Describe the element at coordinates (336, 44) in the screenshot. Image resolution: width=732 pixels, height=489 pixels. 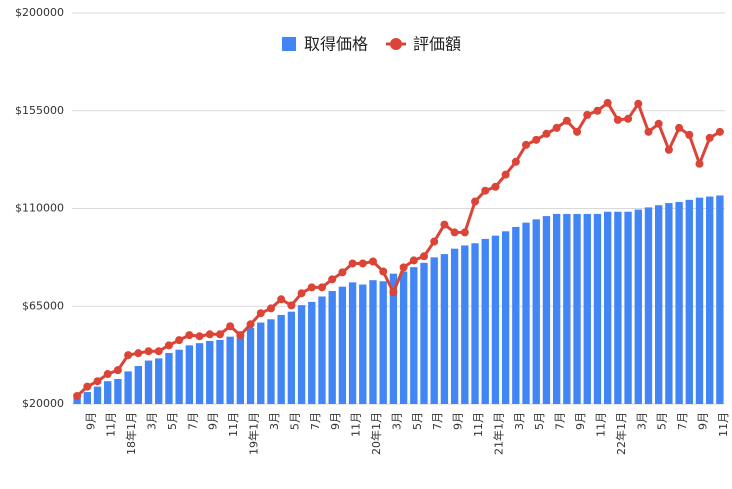
I see `legend-label: 取得価格` at that location.